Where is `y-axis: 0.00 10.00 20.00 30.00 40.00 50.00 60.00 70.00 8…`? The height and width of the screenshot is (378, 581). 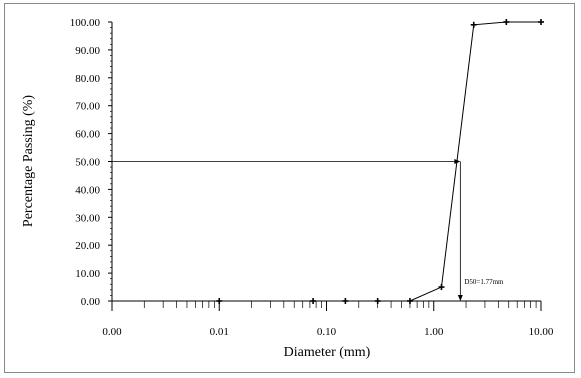 y-axis: 0.00 10.00 20.00 30.00 40.00 50.00 60.00 70.00 8… is located at coordinates (91, 162).